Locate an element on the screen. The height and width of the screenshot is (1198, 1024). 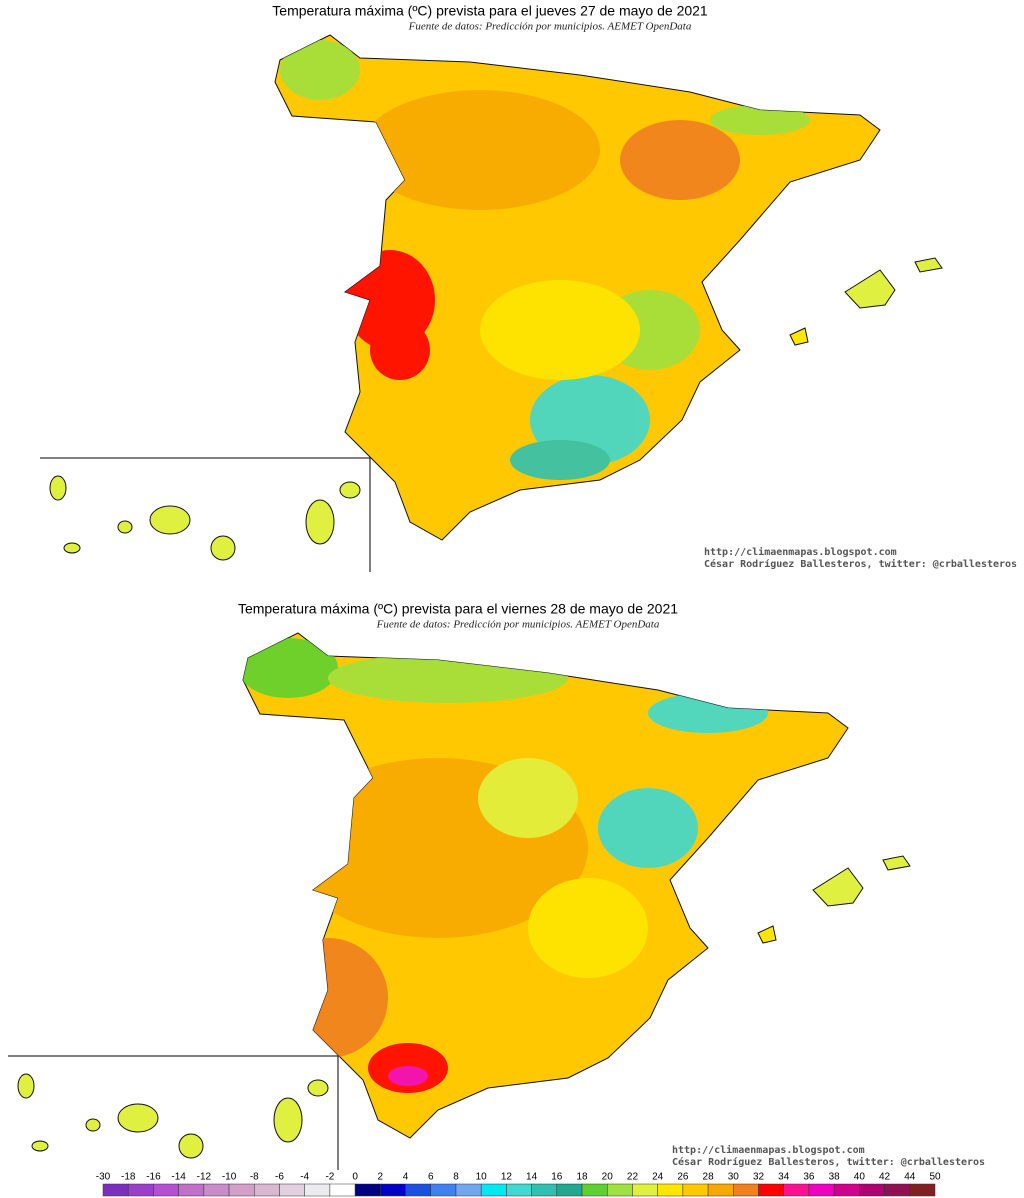
legend-label: 38 is located at coordinates (835, 1177).